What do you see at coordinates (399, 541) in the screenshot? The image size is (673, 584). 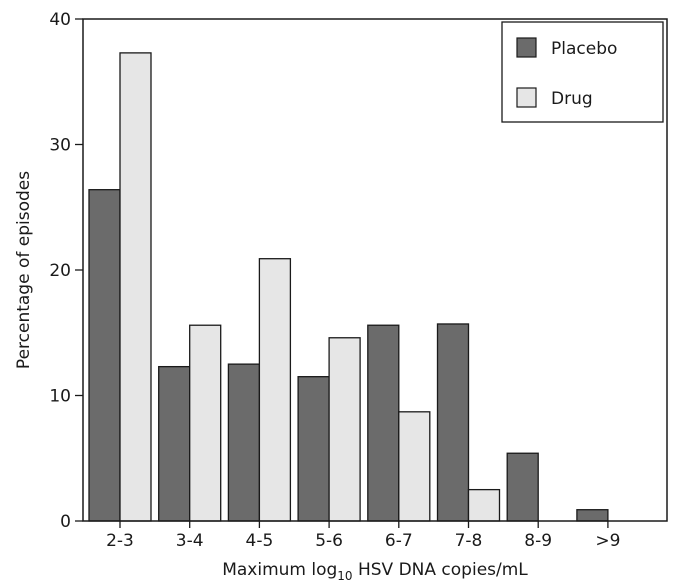 I see `x-tick-label-5: 6-7` at bounding box center [399, 541].